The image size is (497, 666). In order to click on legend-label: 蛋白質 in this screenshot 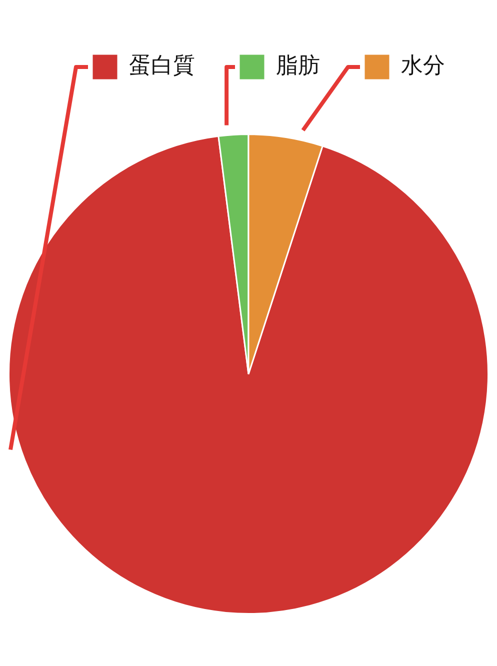, I will do `click(162, 66)`.